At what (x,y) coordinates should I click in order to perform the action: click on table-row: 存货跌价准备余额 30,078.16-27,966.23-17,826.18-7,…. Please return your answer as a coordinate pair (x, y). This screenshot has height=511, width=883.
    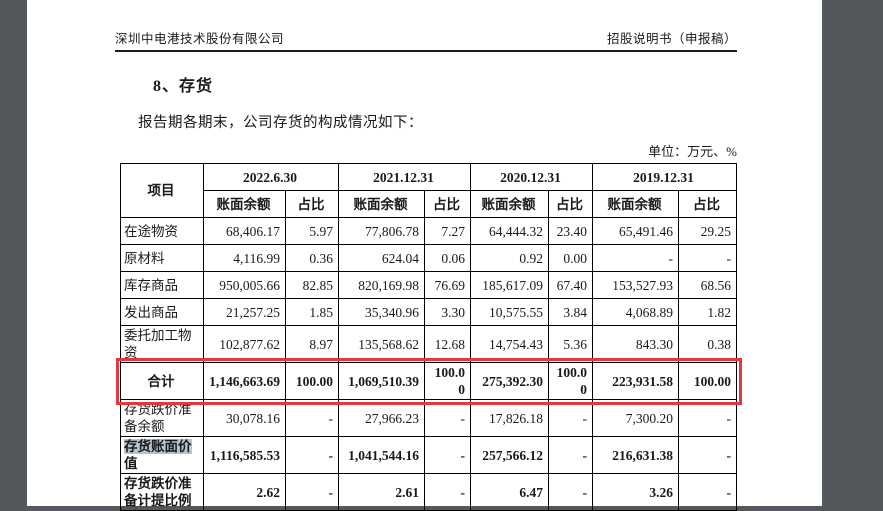
    Looking at the image, I should click on (428, 418).